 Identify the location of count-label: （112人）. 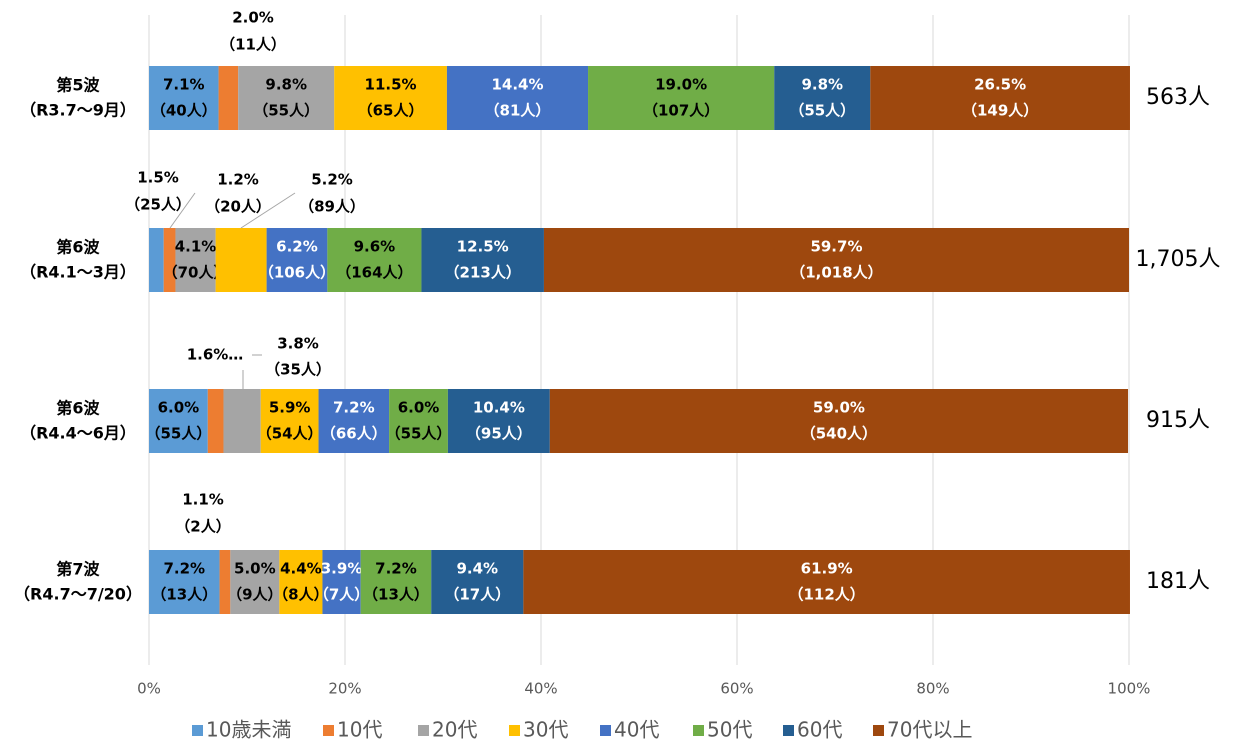
(827, 595).